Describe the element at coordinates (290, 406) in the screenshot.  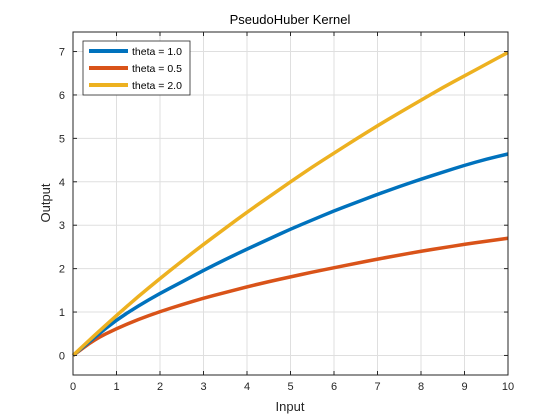
I see `x-axis-label: Input` at that location.